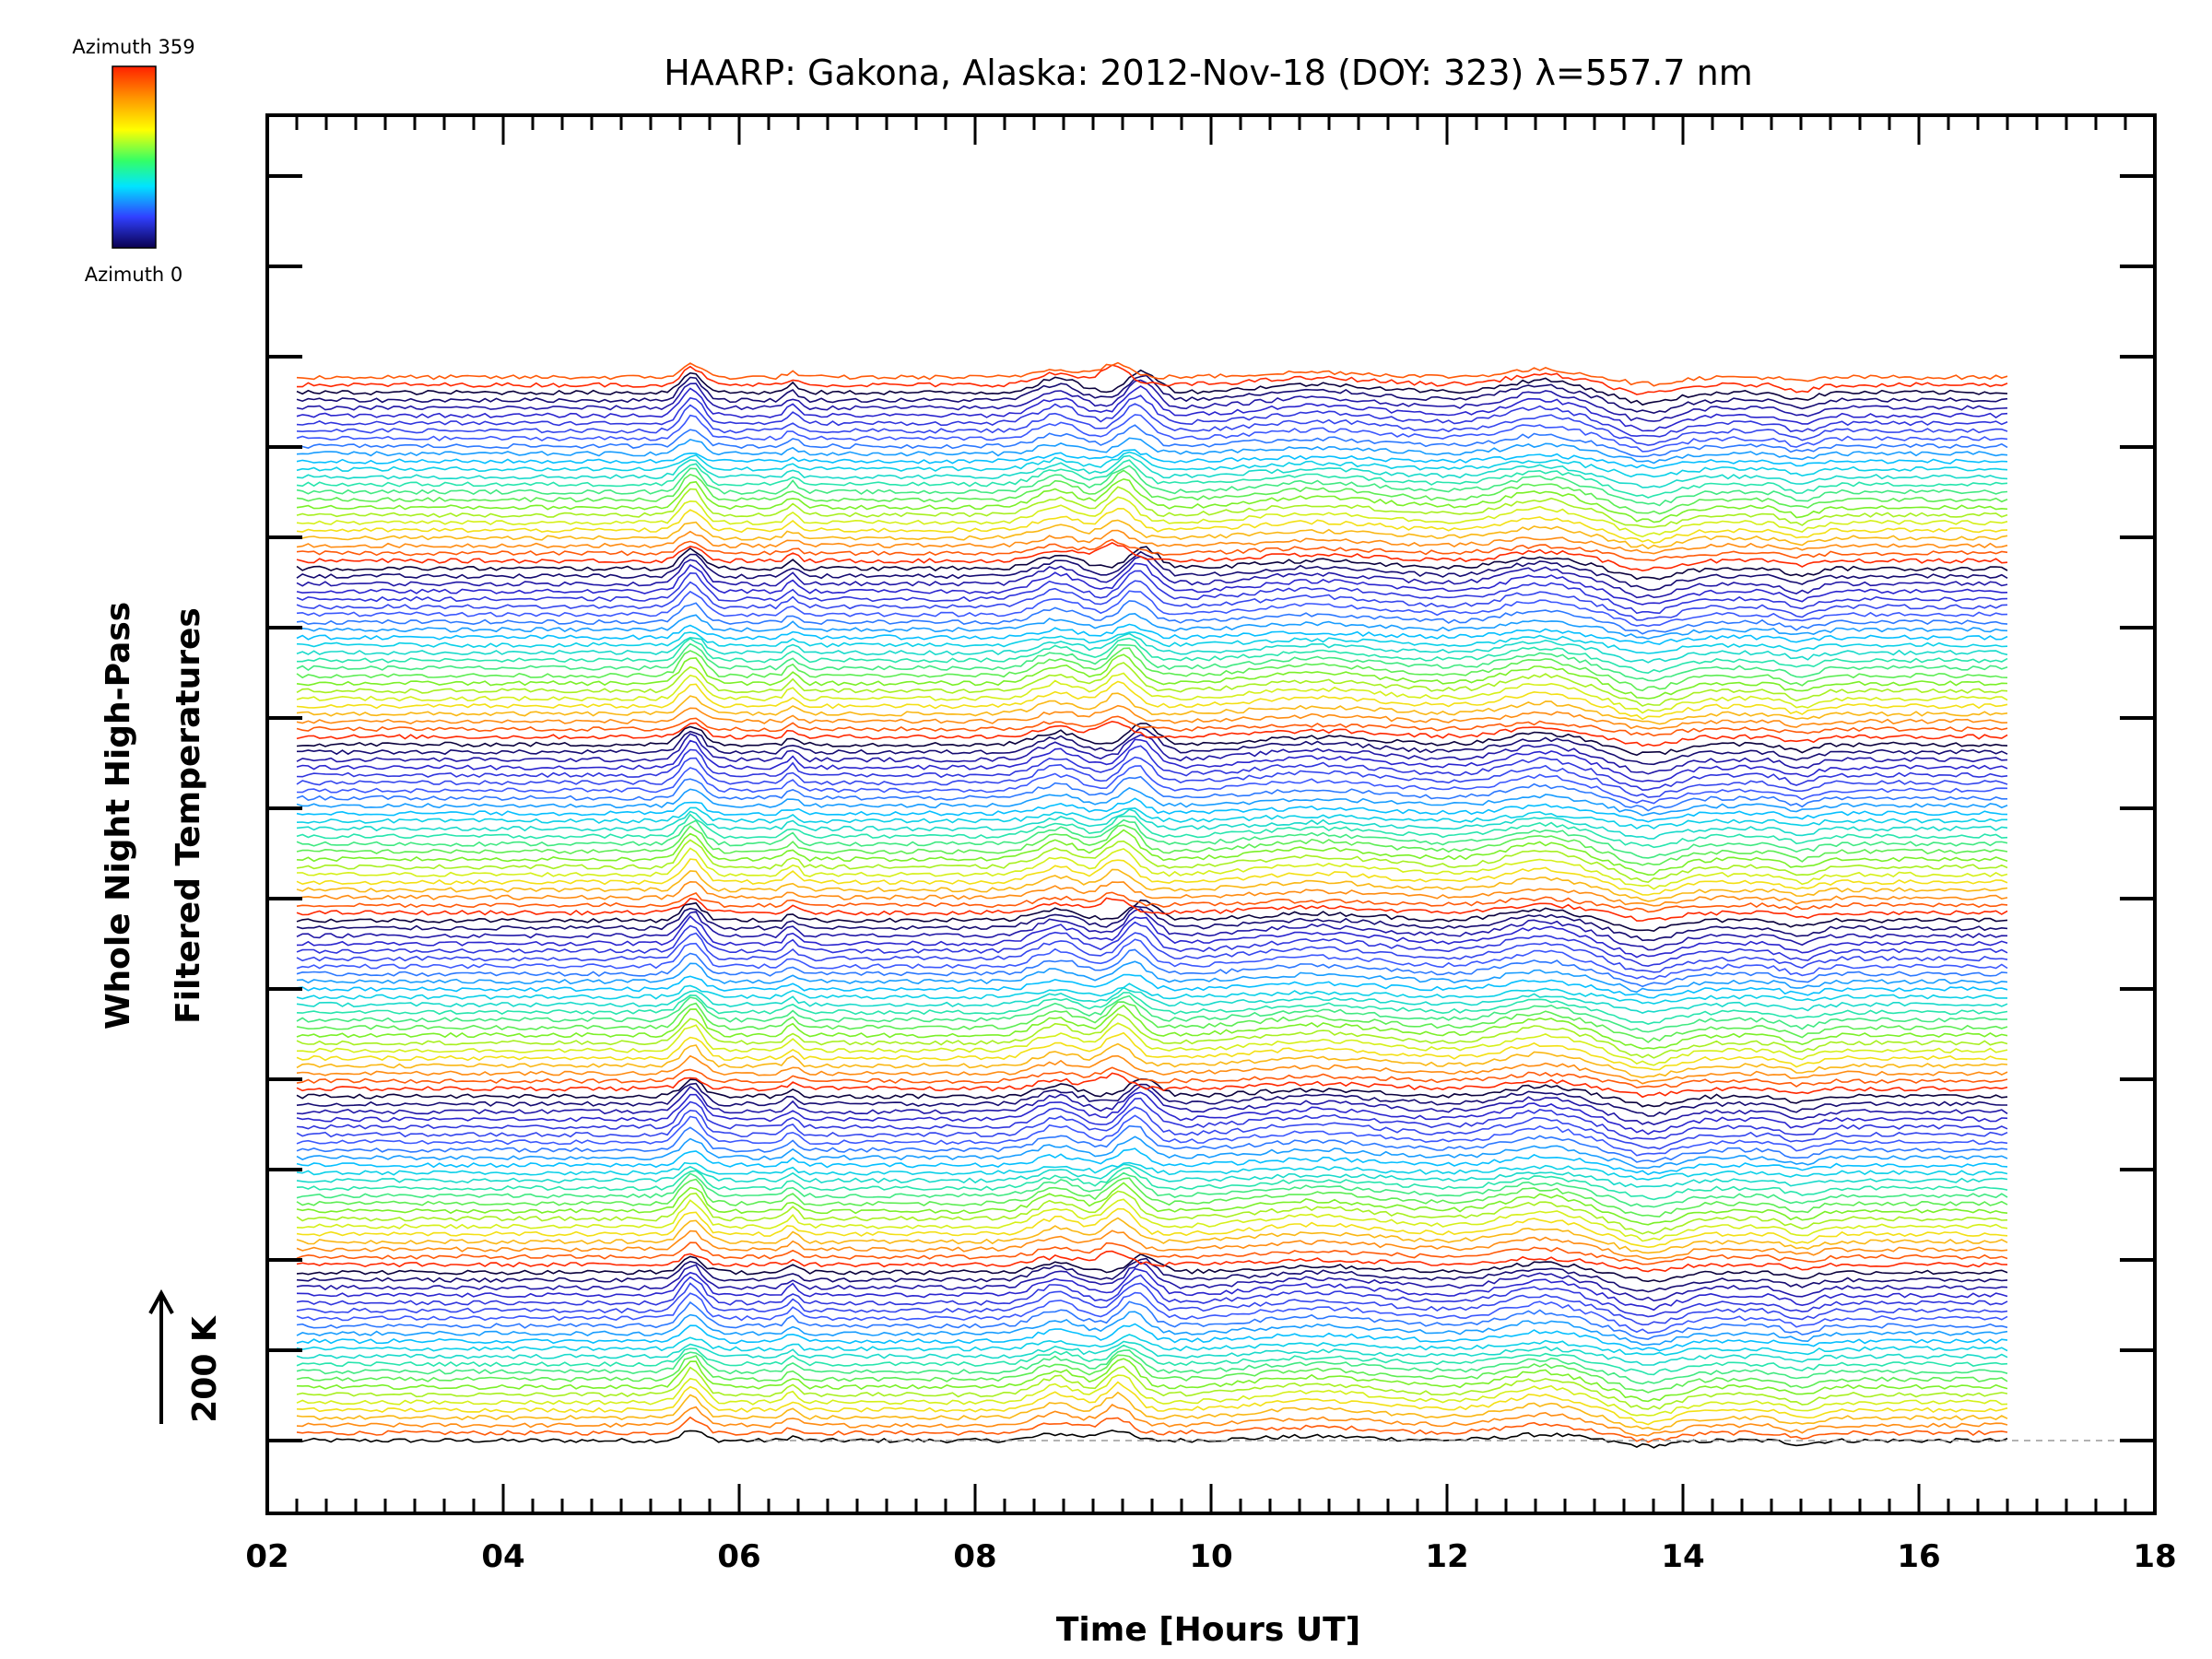 Image resolution: width=2212 pixels, height=1659 pixels. I want to click on x-tick-label: 06, so click(738, 1556).